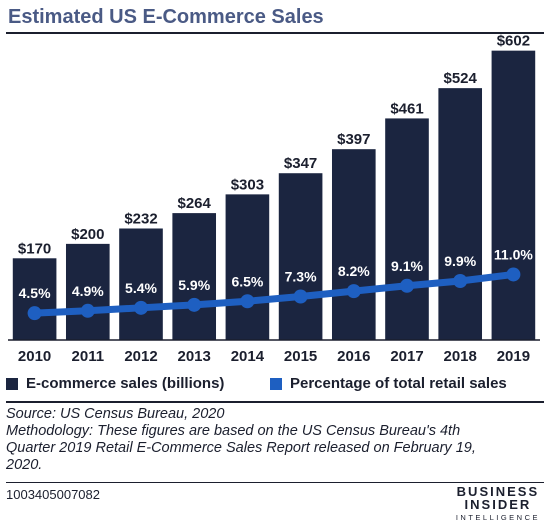 Image resolution: width=550 pixels, height=525 pixels. Describe the element at coordinates (513, 195) in the screenshot. I see `bar-2019` at that location.